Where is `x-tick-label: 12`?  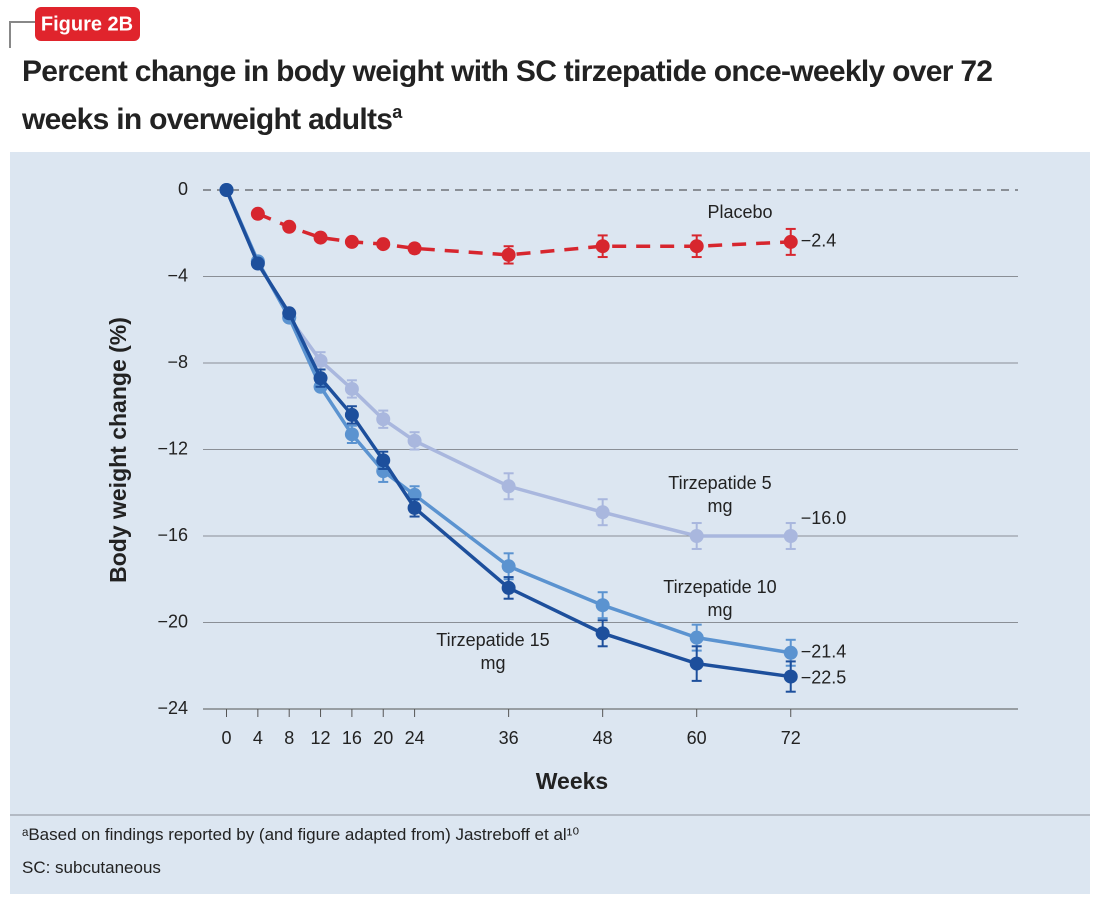 x-tick-label: 12 is located at coordinates (321, 738).